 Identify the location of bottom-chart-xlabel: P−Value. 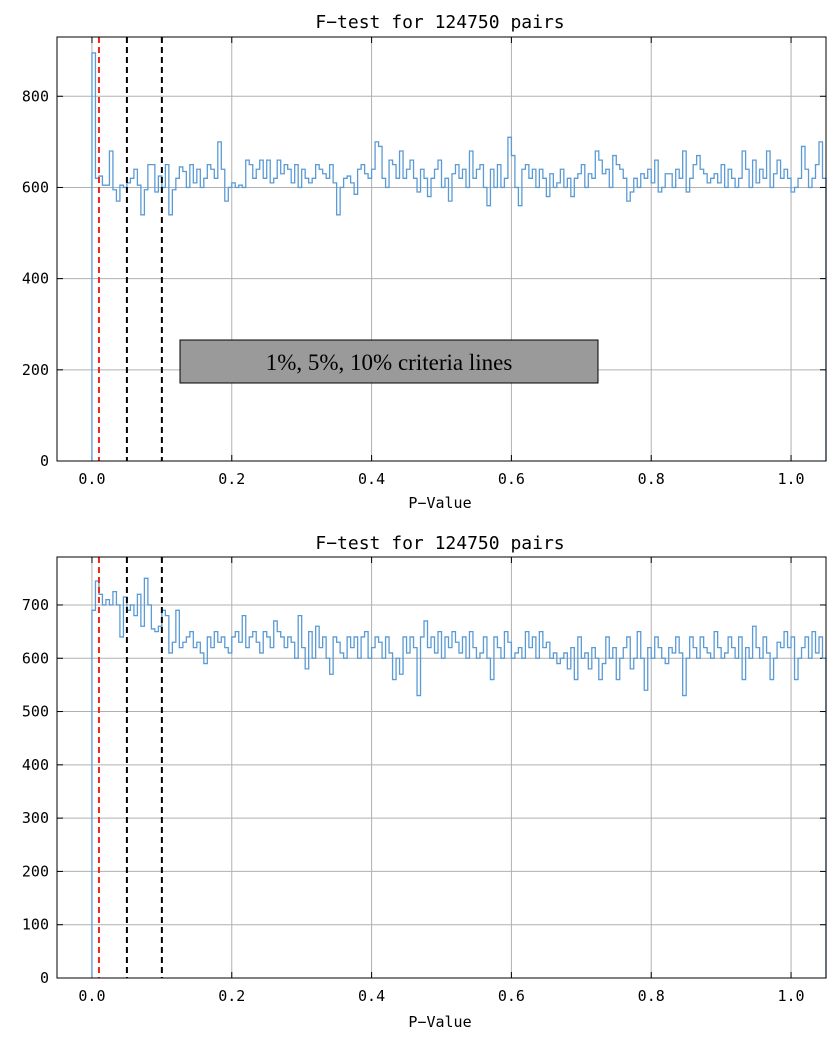
(439, 1022).